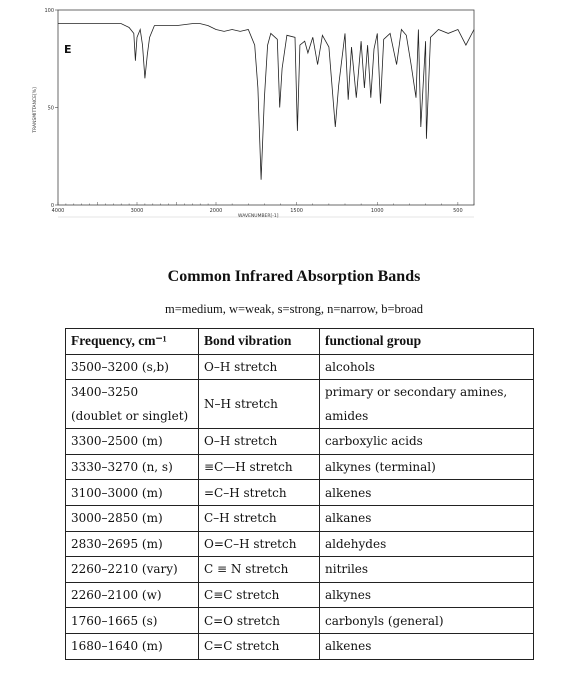 The width and height of the screenshot is (588, 700). What do you see at coordinates (132, 467) in the screenshot?
I see `cell-frequency: 3330–3270 (n, s)` at bounding box center [132, 467].